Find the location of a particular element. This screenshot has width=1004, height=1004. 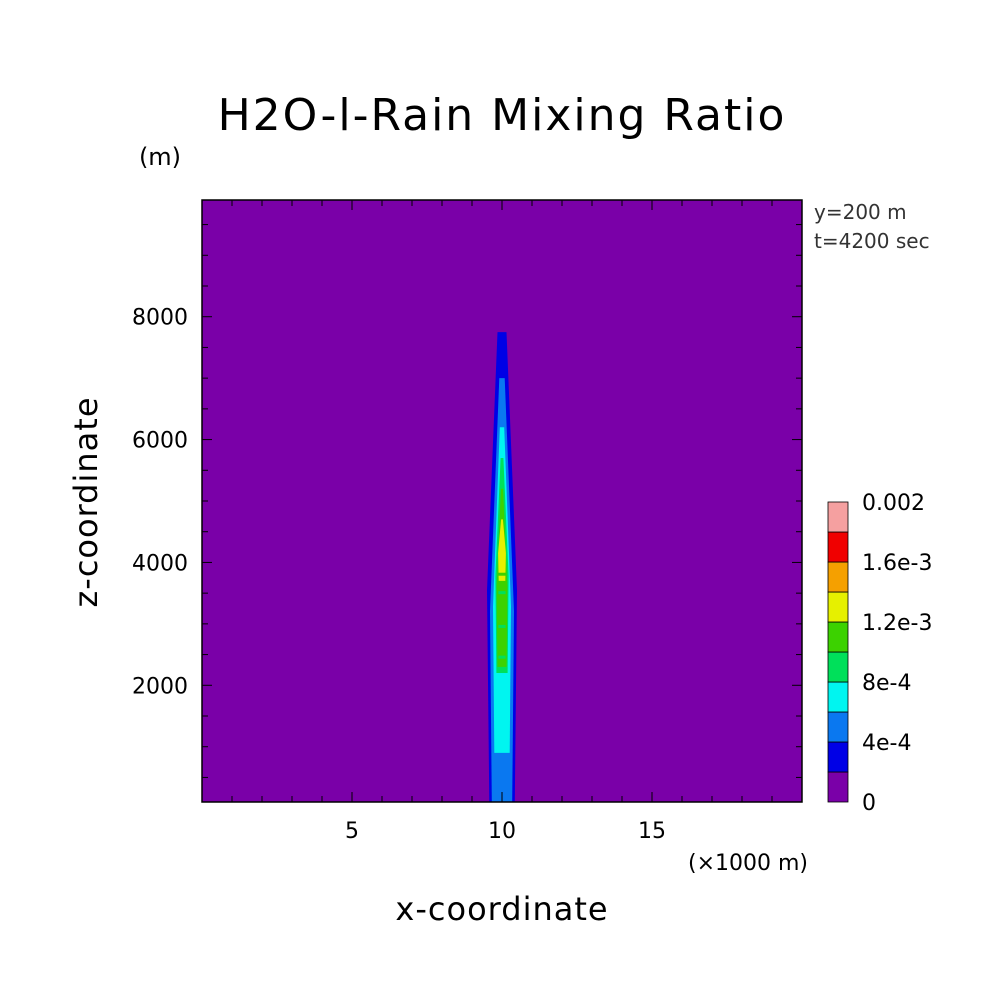

y-axis-label: z-coordinate is located at coordinates (86, 501).